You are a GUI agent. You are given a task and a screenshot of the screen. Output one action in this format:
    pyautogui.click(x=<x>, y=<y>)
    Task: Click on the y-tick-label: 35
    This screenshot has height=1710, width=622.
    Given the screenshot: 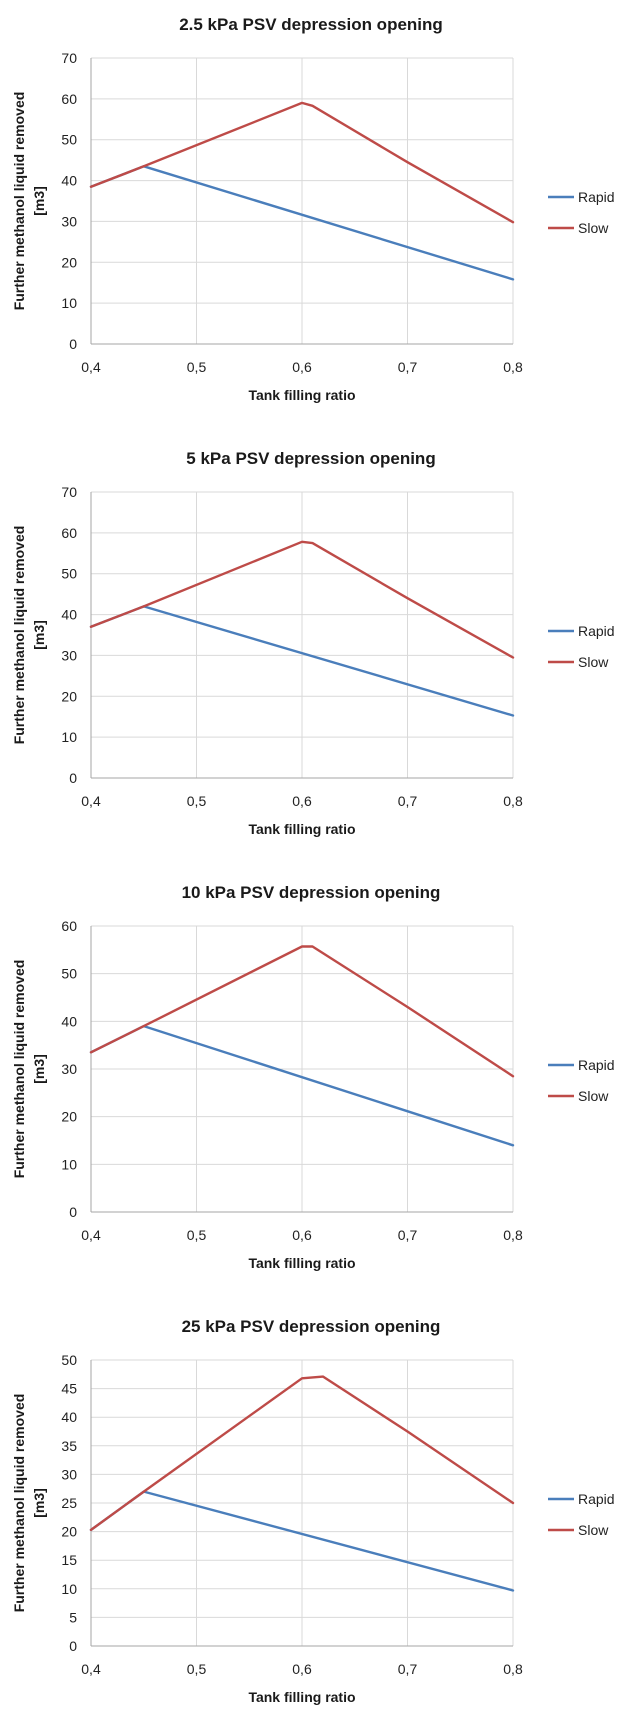 What is the action you would take?
    pyautogui.click(x=69, y=1446)
    